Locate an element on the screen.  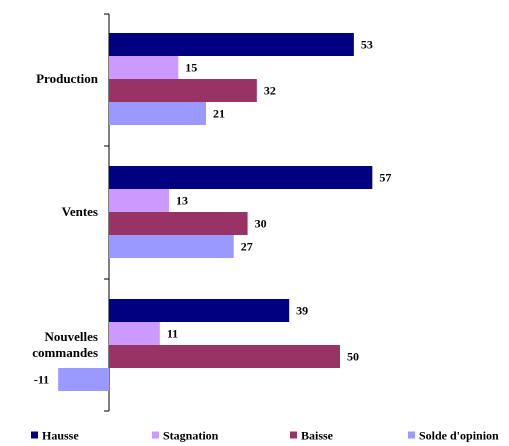
bar-solde-d-opinion-production is located at coordinates (158, 113).